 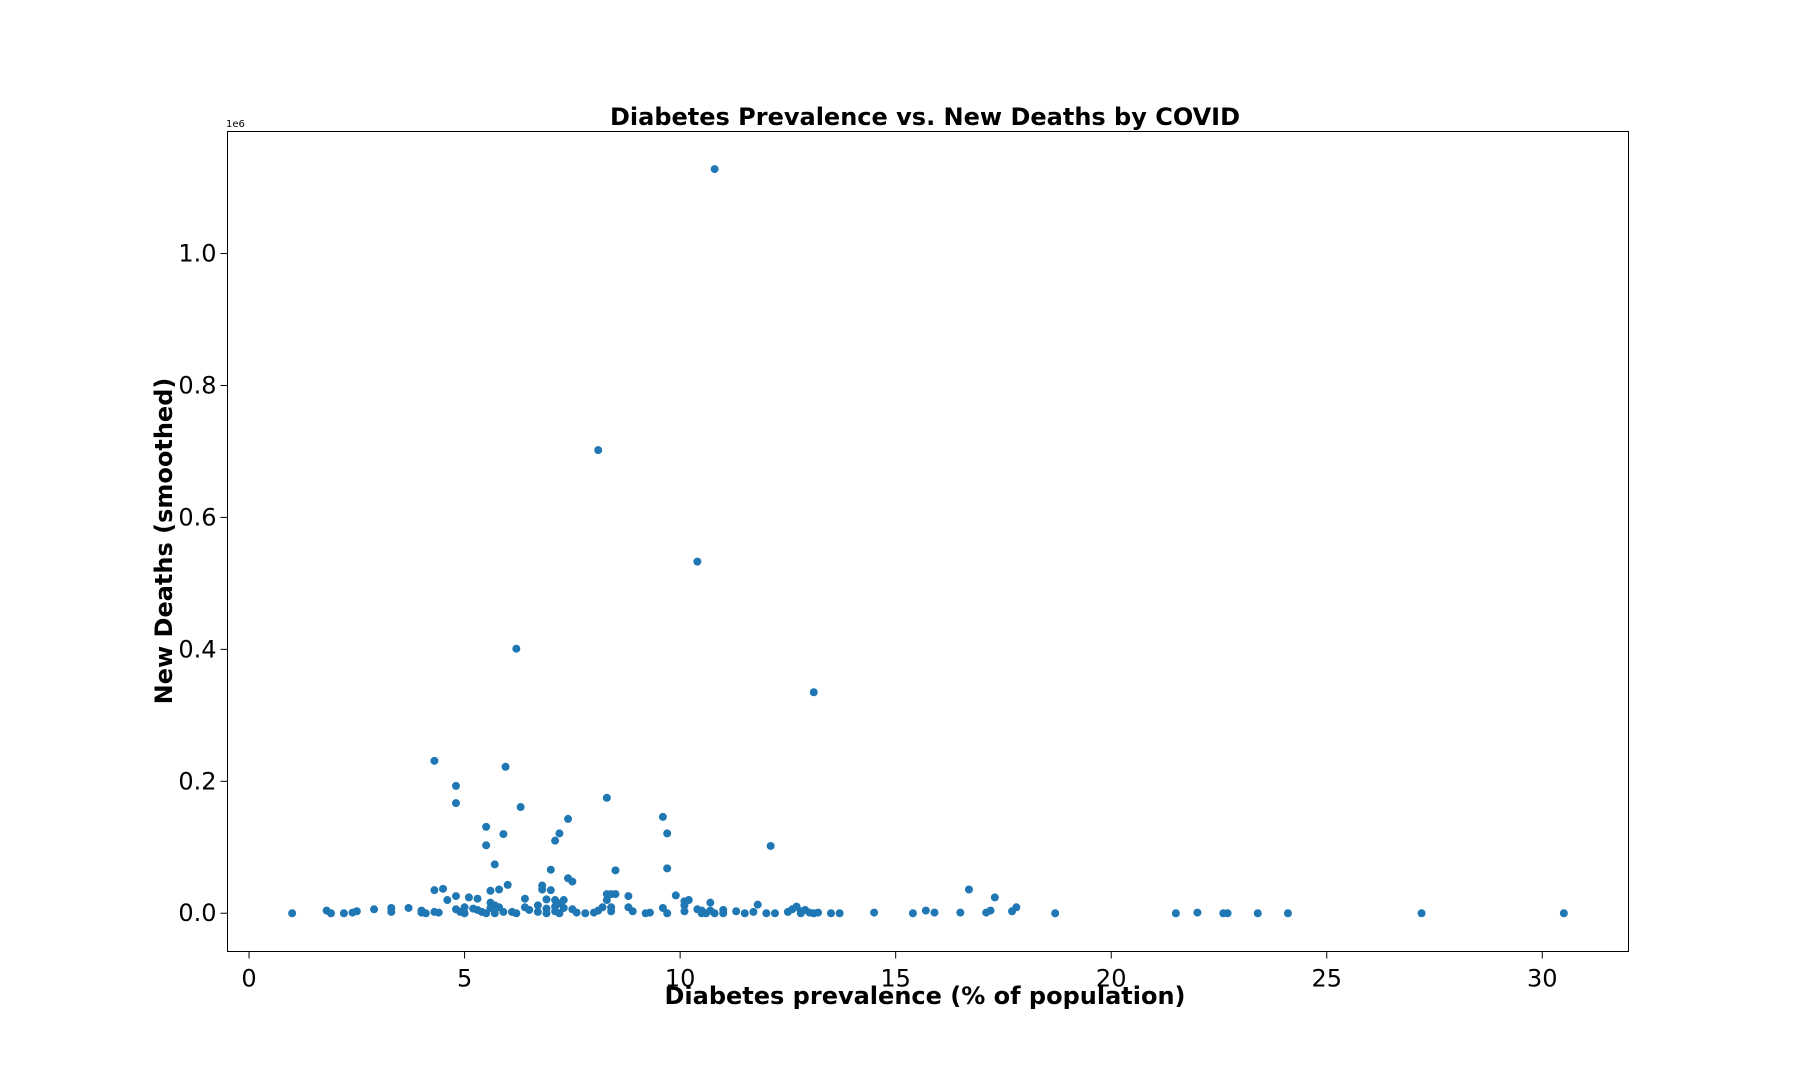 What do you see at coordinates (197, 385) in the screenshot?
I see `y-tick-label: 0.8` at bounding box center [197, 385].